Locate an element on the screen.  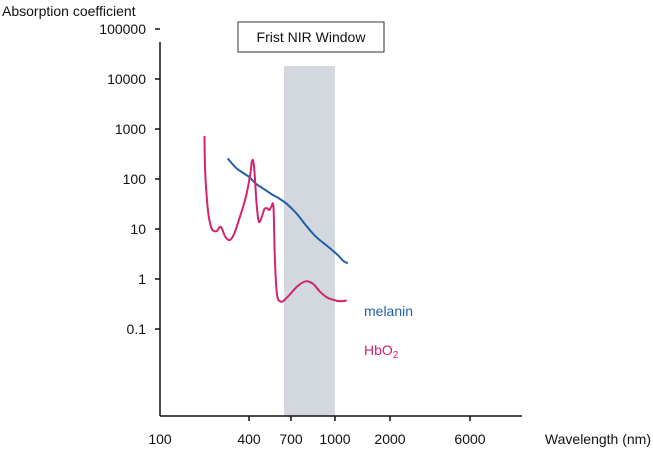
hbo2-label-main: HbO is located at coordinates (378, 350).